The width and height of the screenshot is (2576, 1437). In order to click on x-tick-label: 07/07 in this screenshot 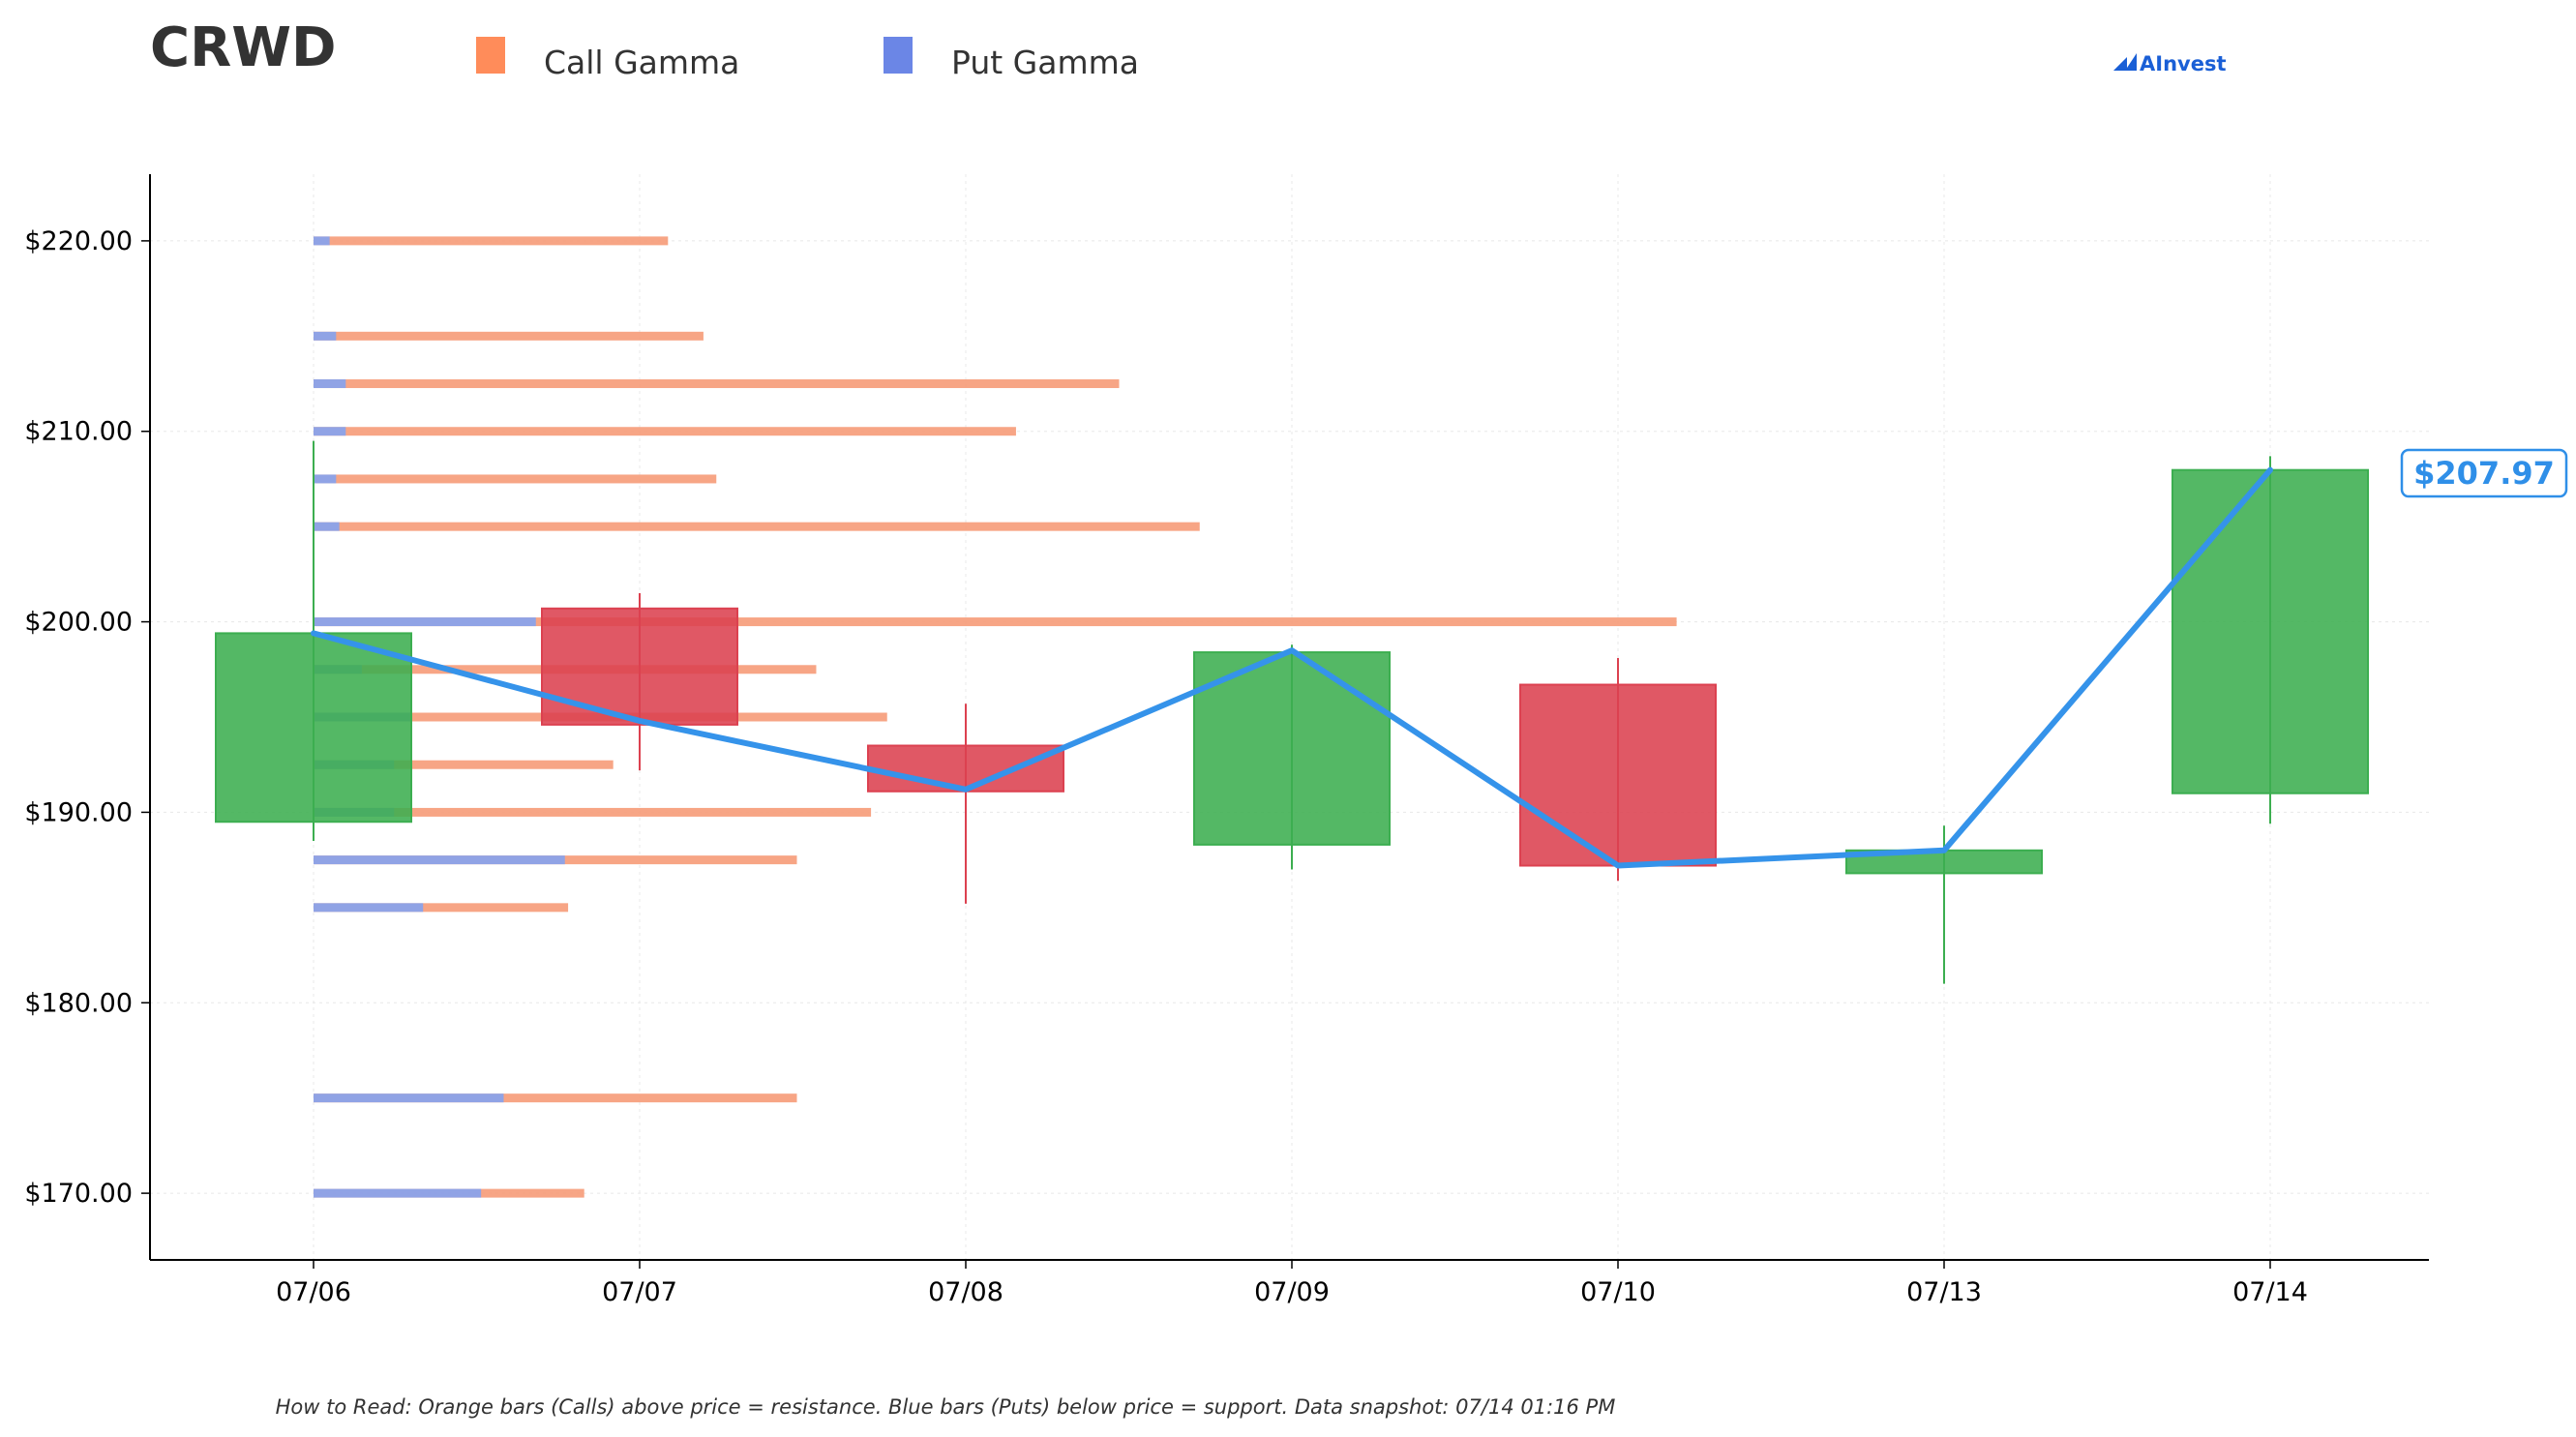, I will do `click(639, 1292)`.